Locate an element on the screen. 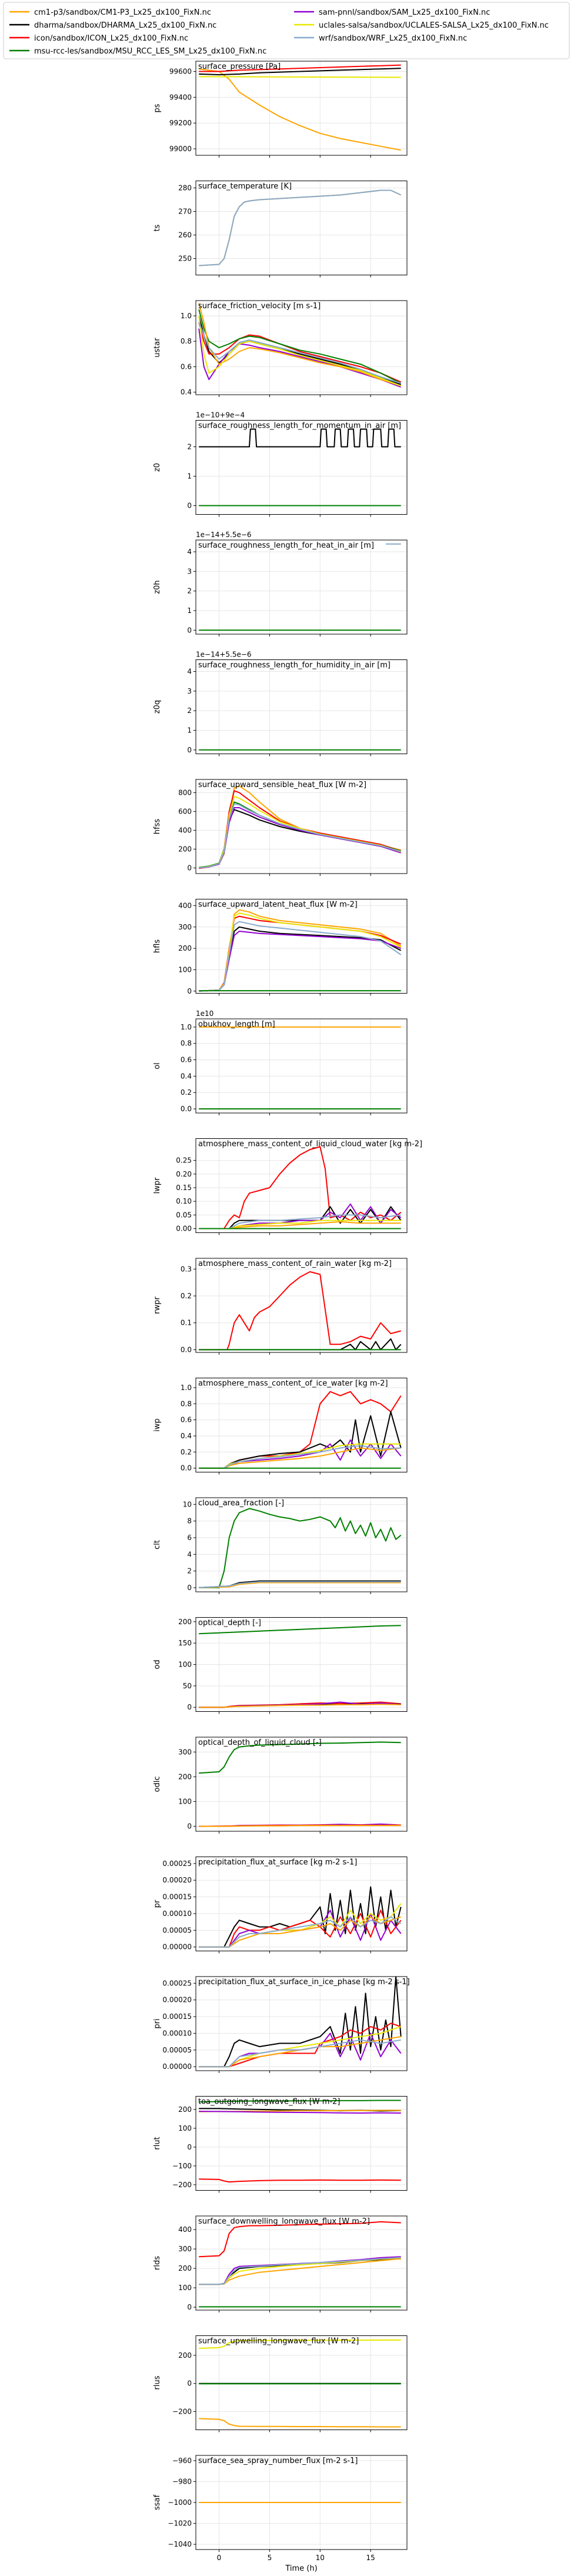  legend-frame is located at coordinates (286, 31).